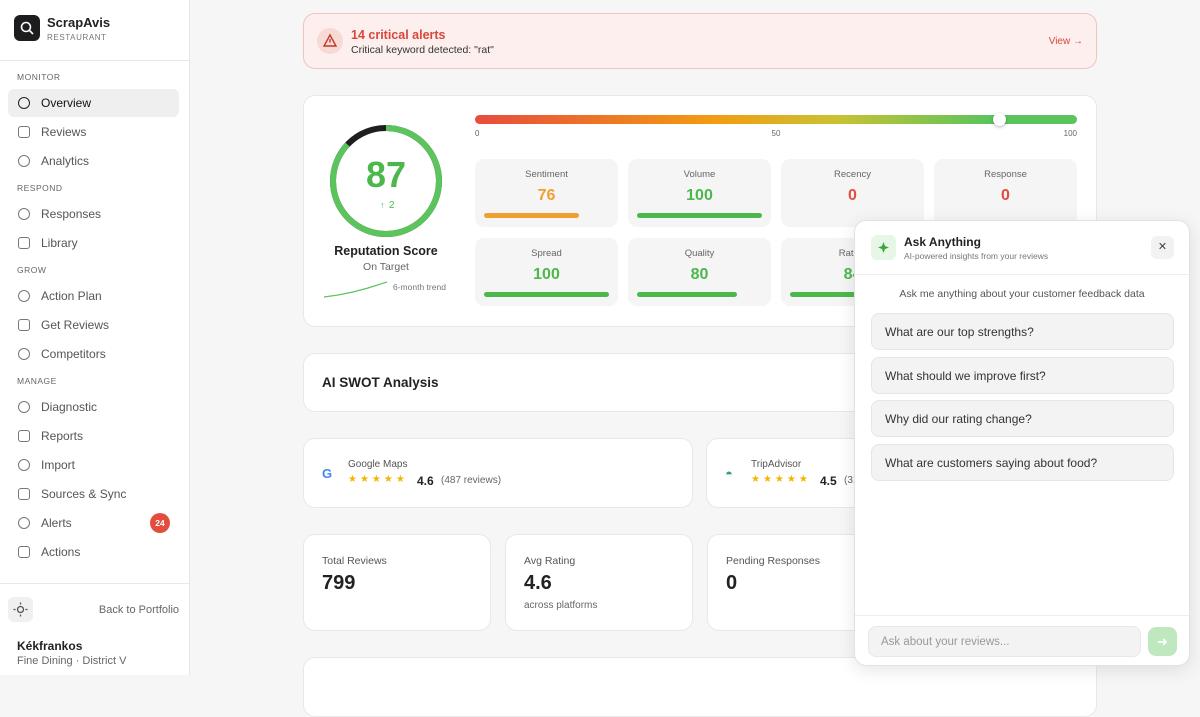 The image size is (1200, 717). I want to click on brand-sub: RESTAURANT, so click(77, 37).